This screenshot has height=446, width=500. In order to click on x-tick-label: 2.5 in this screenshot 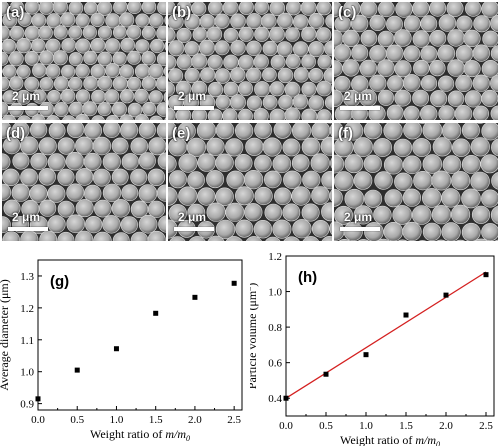, I will do `click(234, 420)`.